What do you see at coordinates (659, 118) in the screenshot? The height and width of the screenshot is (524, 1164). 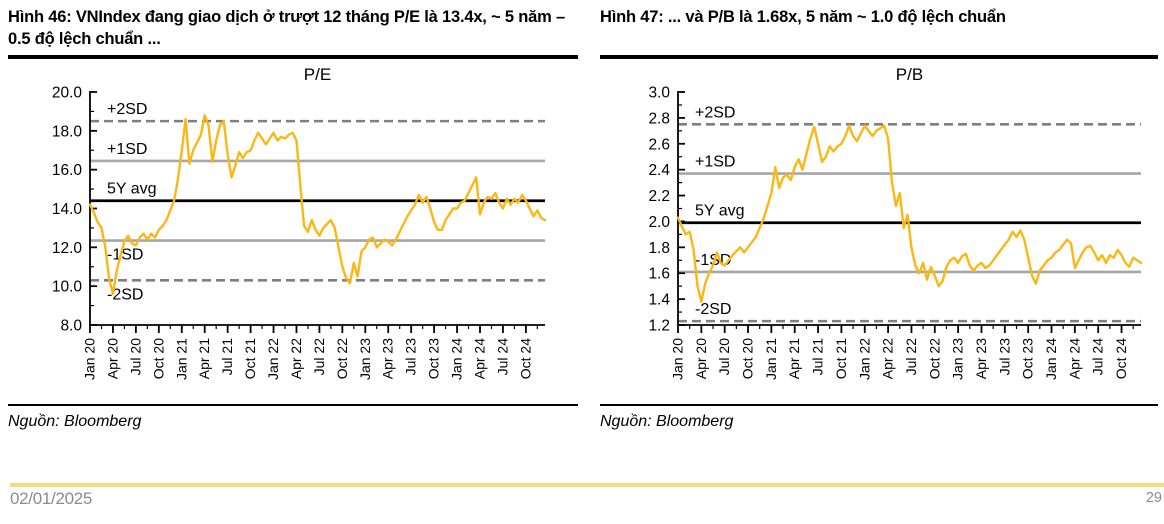 I see `y-tick-label: 2.8` at bounding box center [659, 118].